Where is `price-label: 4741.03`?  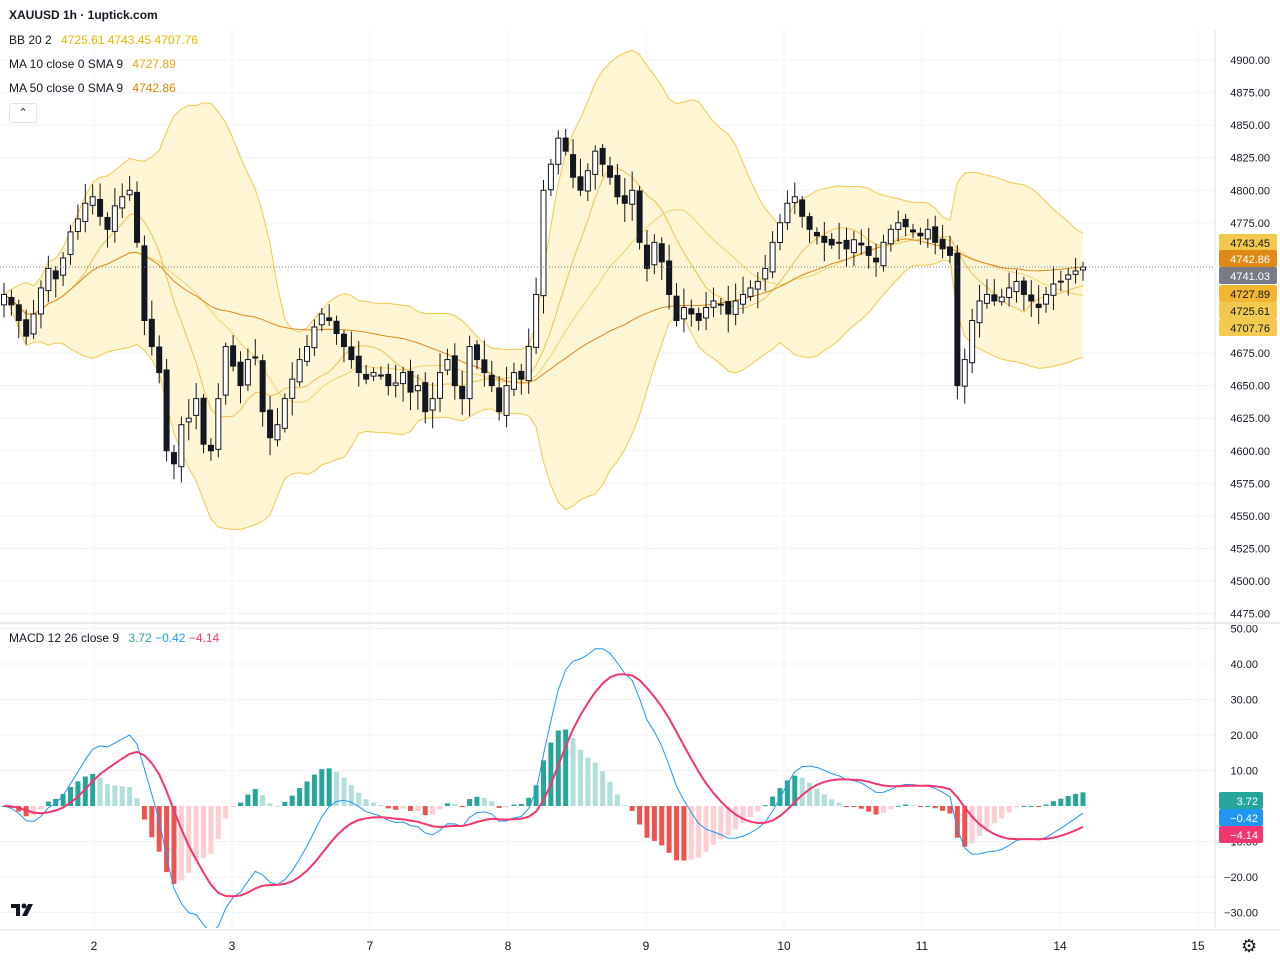
price-label: 4741.03 is located at coordinates (1250, 277).